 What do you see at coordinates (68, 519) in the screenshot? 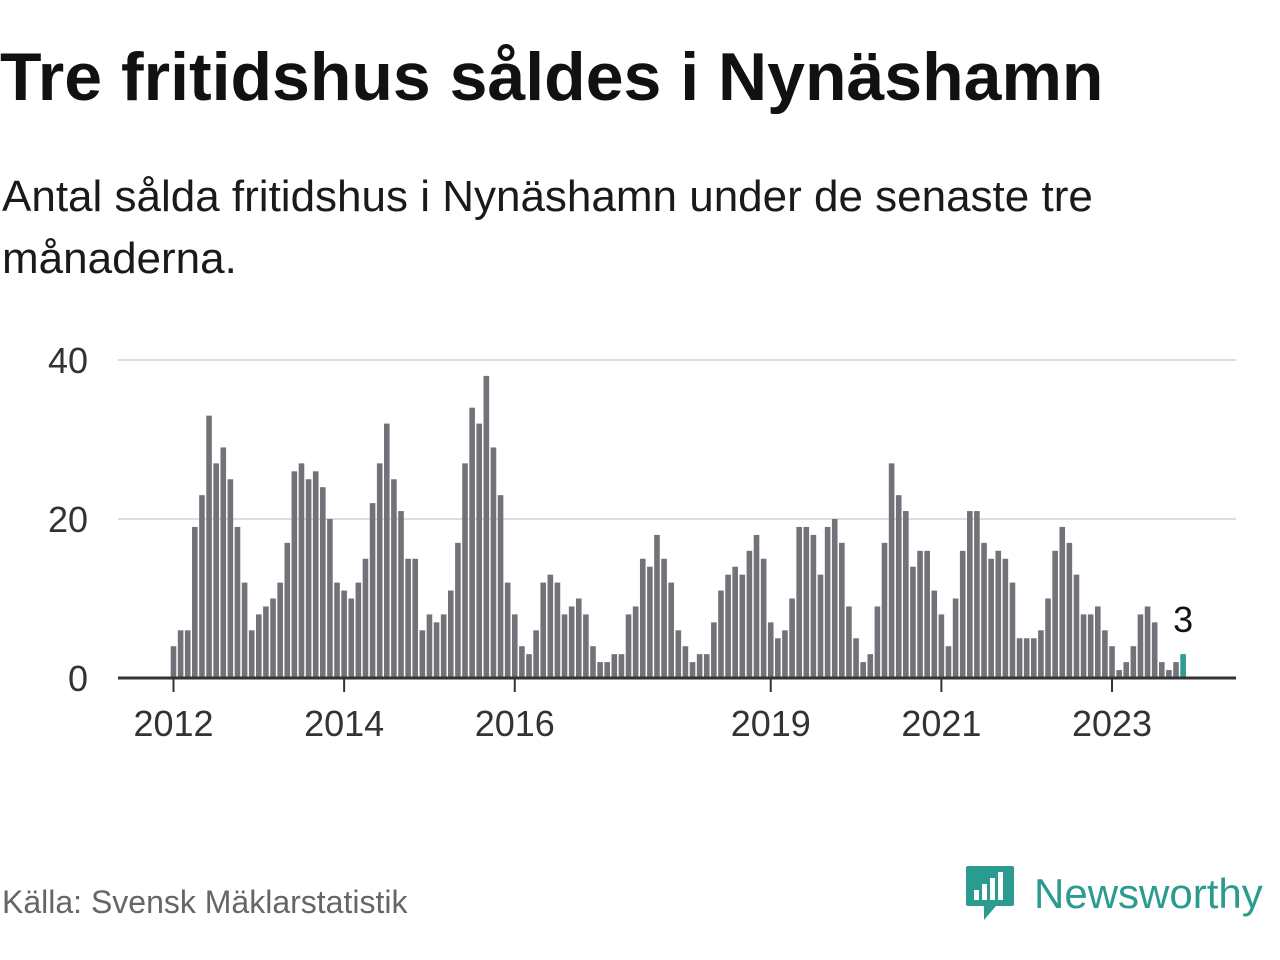
I see `y-tick-label: 20` at bounding box center [68, 519].